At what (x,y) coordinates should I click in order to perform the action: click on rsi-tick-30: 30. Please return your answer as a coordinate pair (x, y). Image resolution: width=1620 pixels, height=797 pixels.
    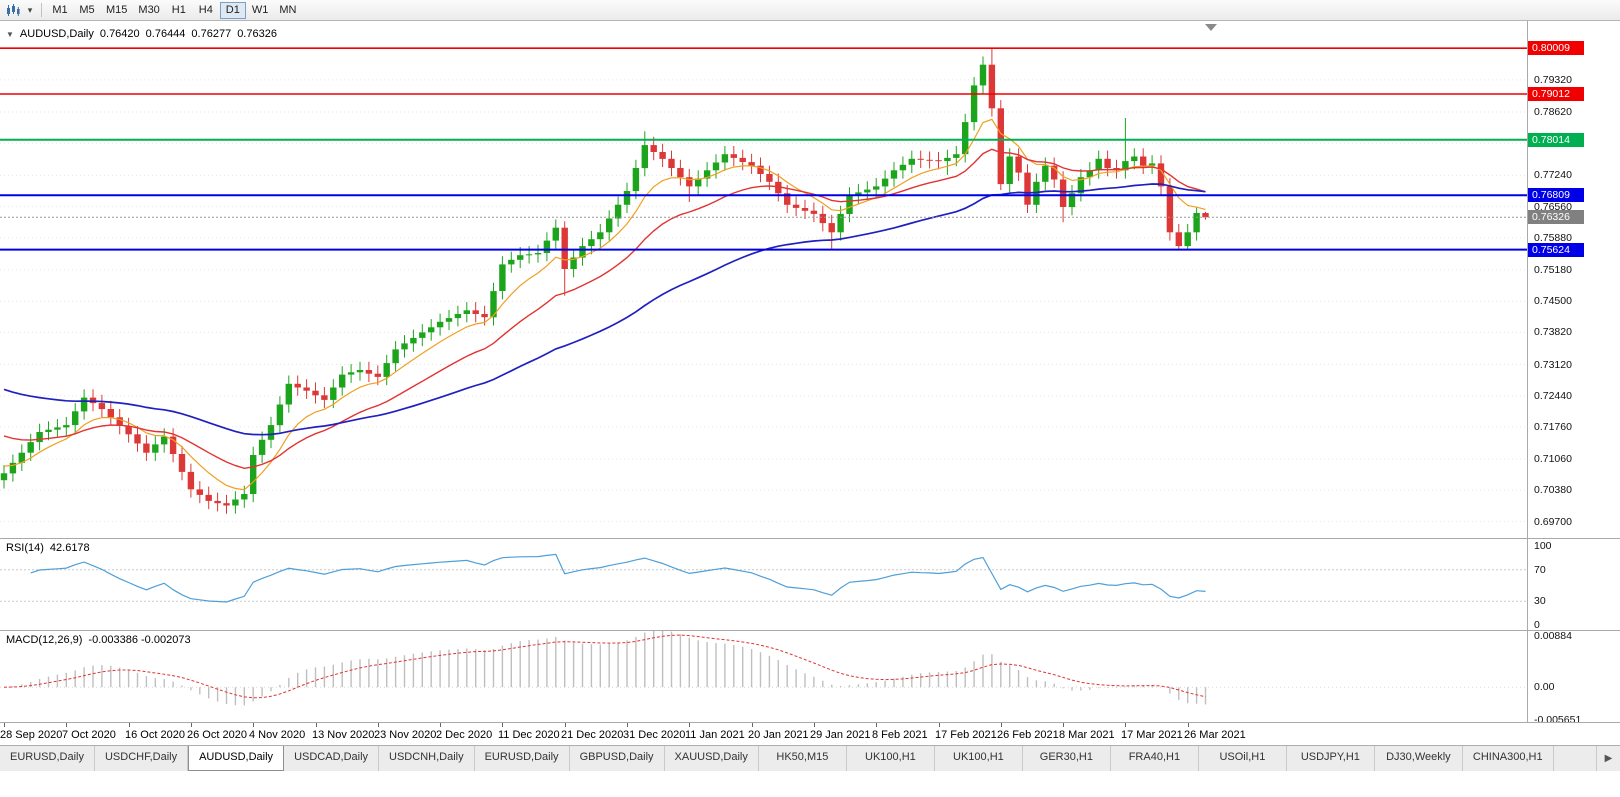
    Looking at the image, I should click on (1540, 601).